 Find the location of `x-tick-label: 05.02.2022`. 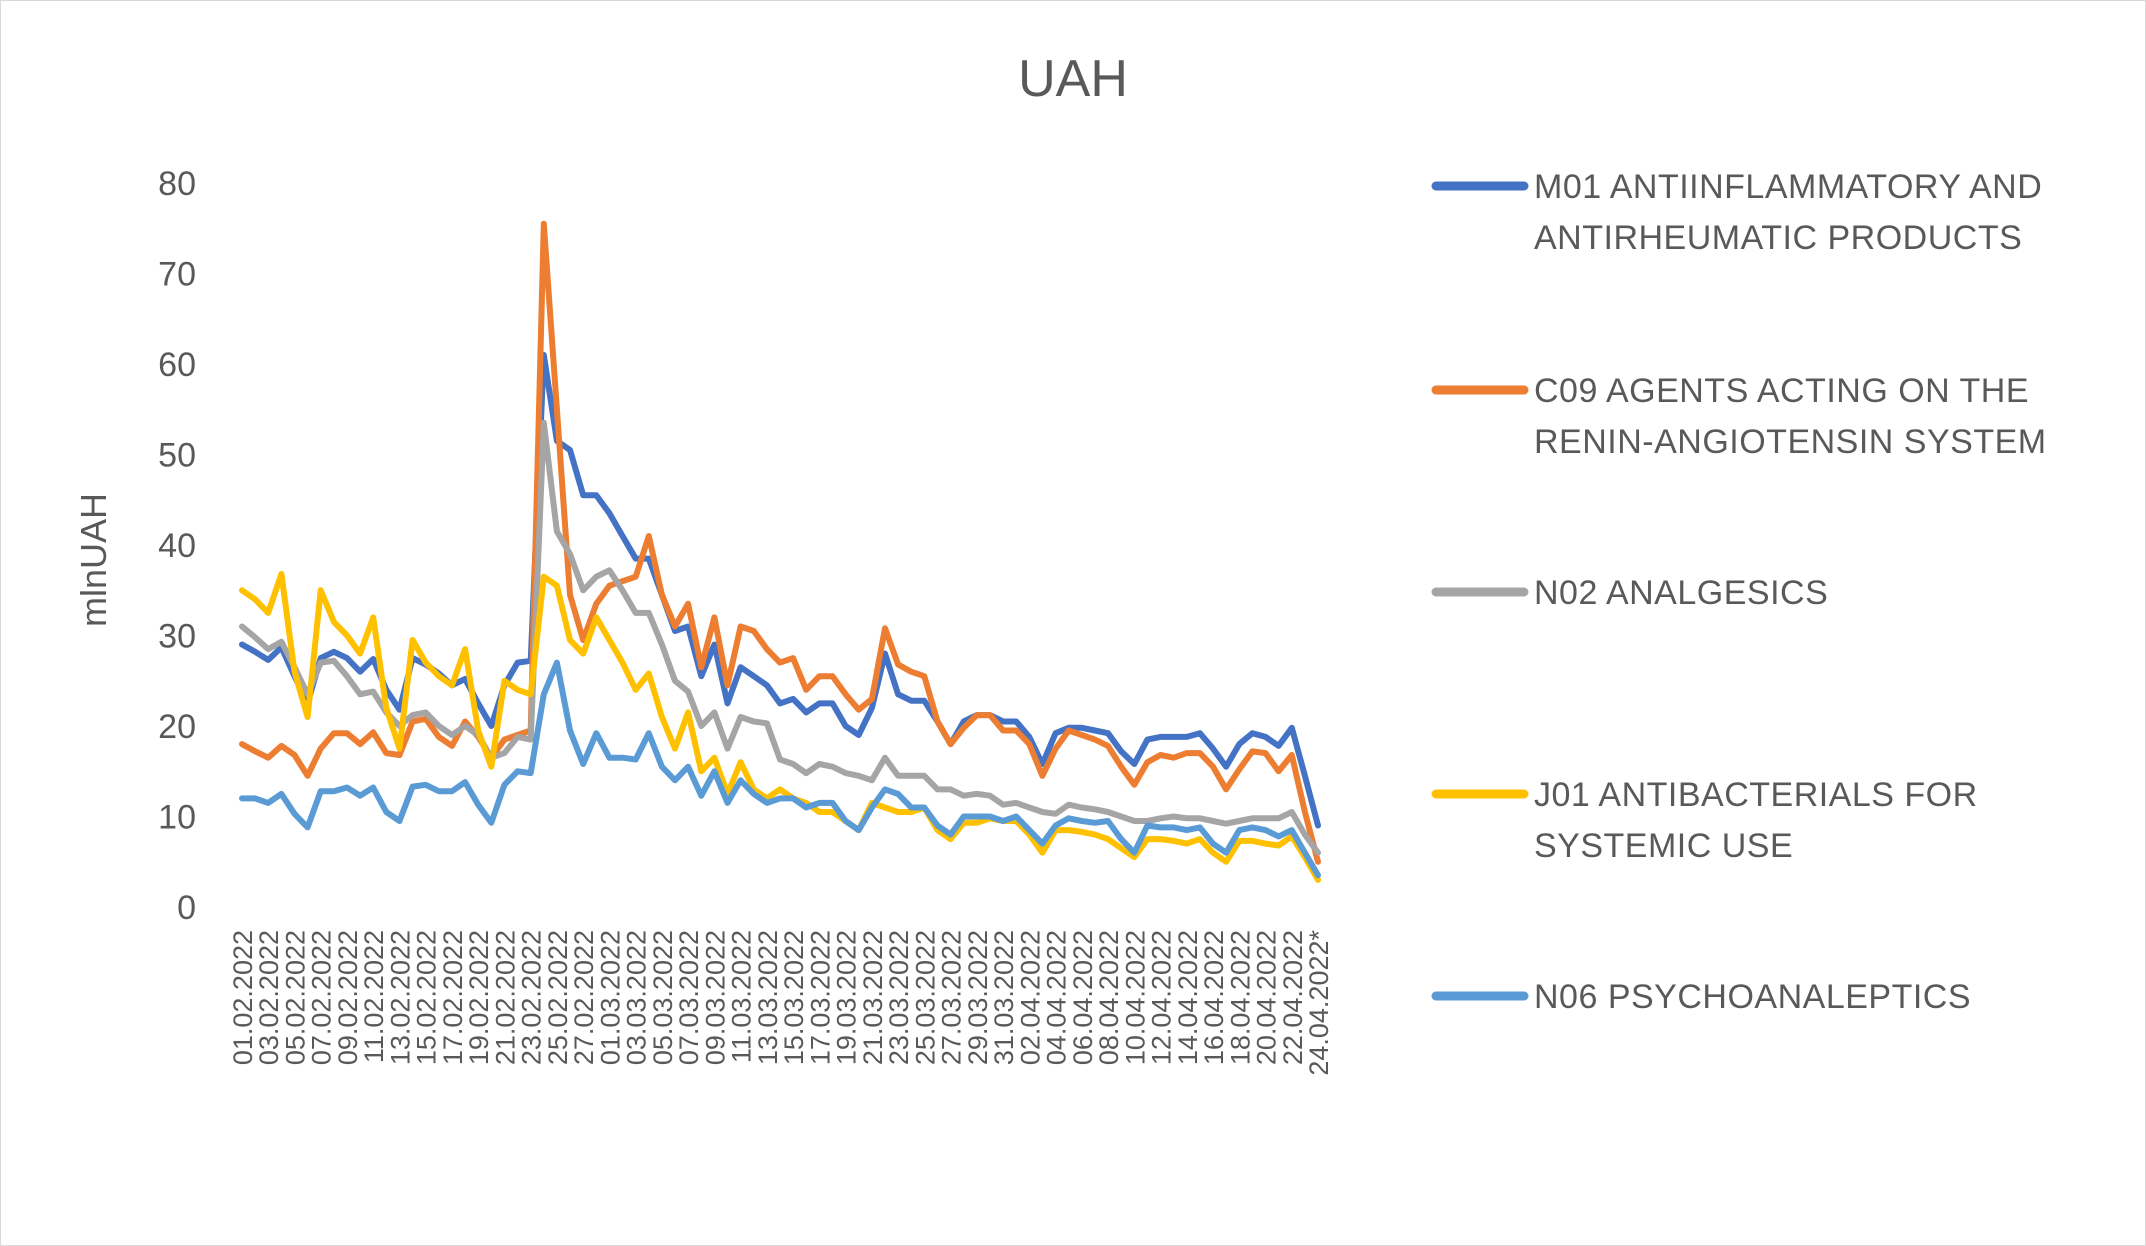

x-tick-label: 05.02.2022 is located at coordinates (295, 997).